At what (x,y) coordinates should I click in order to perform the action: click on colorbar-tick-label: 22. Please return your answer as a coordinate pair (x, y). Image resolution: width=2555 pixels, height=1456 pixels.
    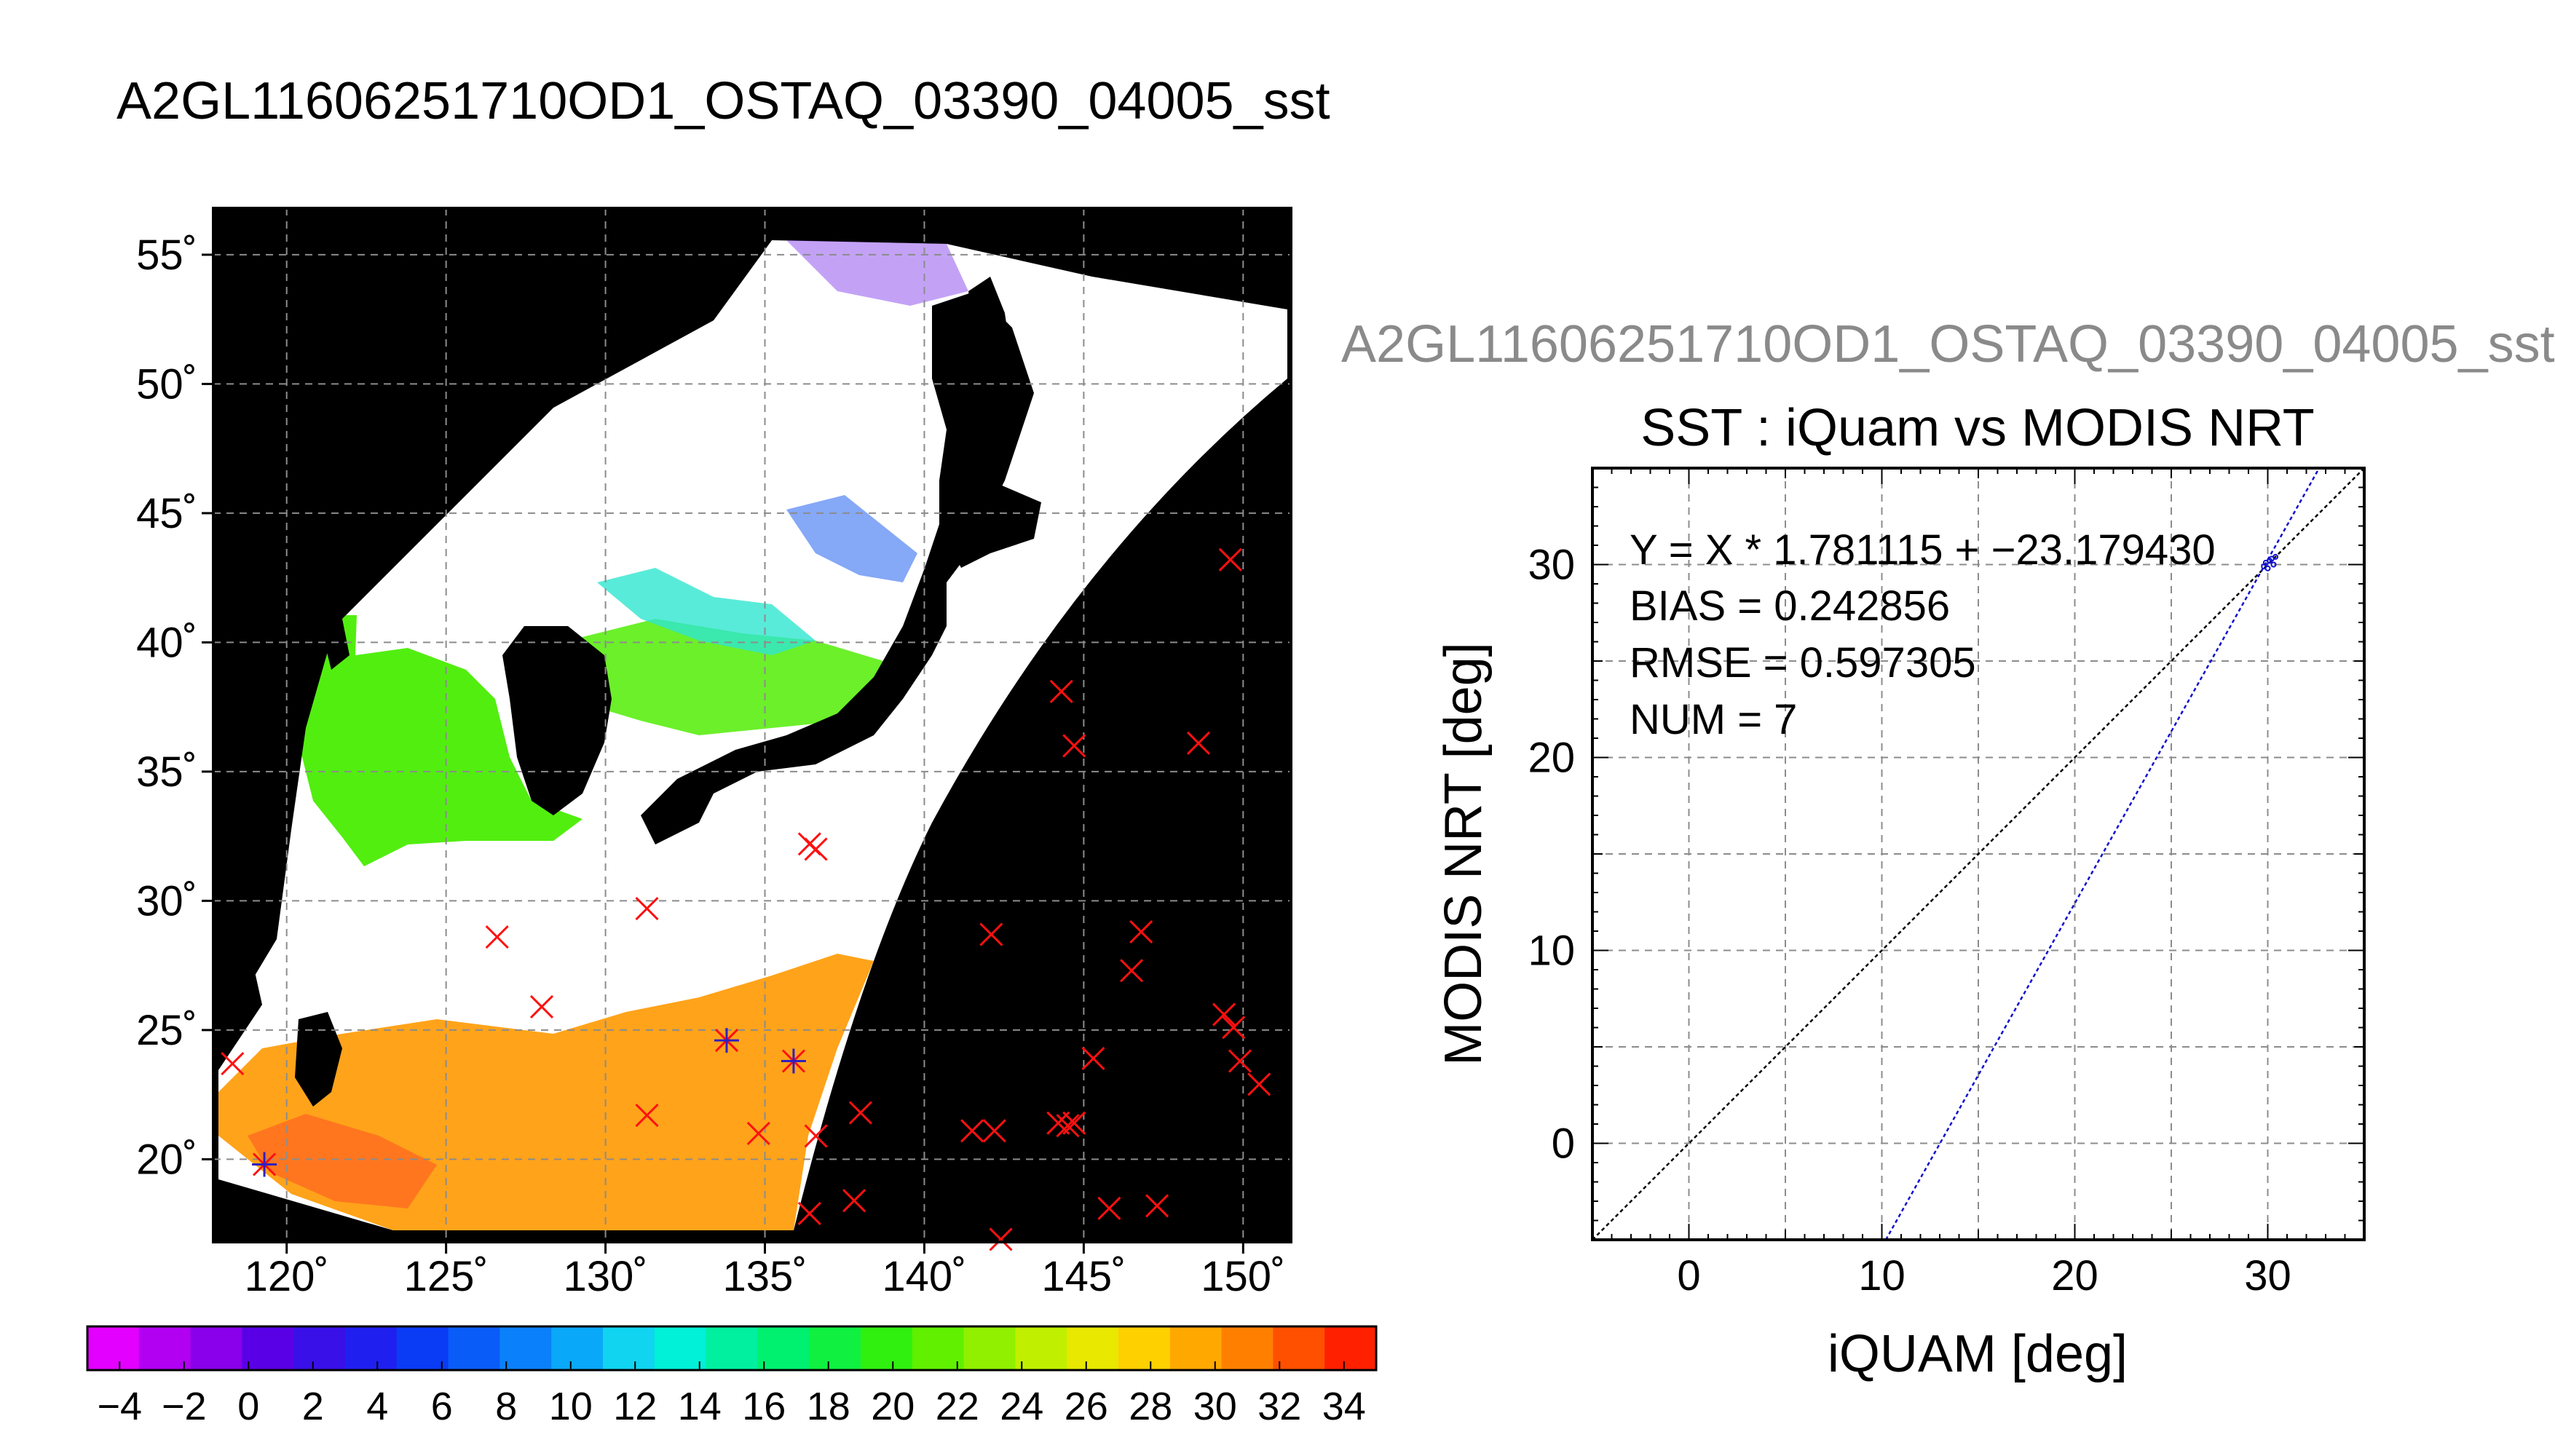
    Looking at the image, I should click on (957, 1406).